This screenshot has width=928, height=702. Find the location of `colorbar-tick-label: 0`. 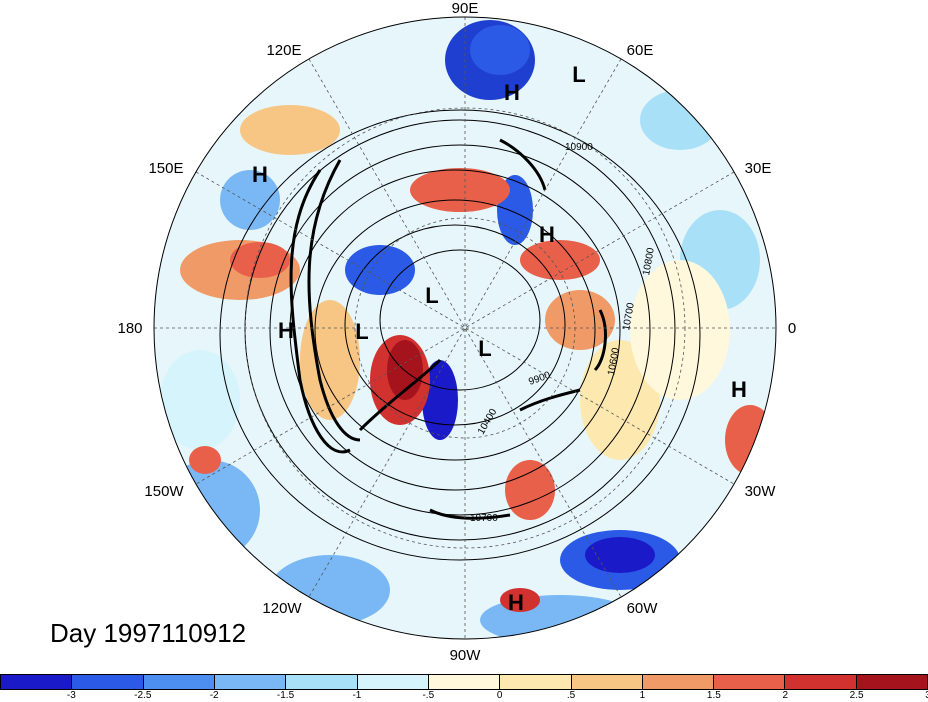

colorbar-tick-label: 0 is located at coordinates (499, 695).